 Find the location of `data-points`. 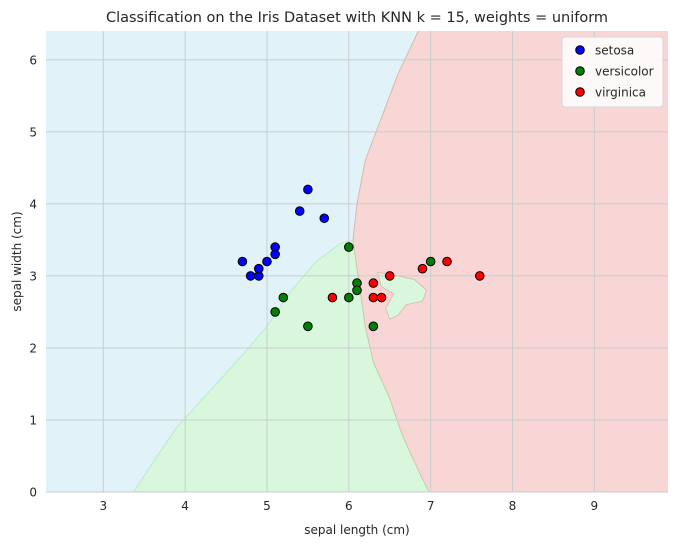

data-points is located at coordinates (361, 258).